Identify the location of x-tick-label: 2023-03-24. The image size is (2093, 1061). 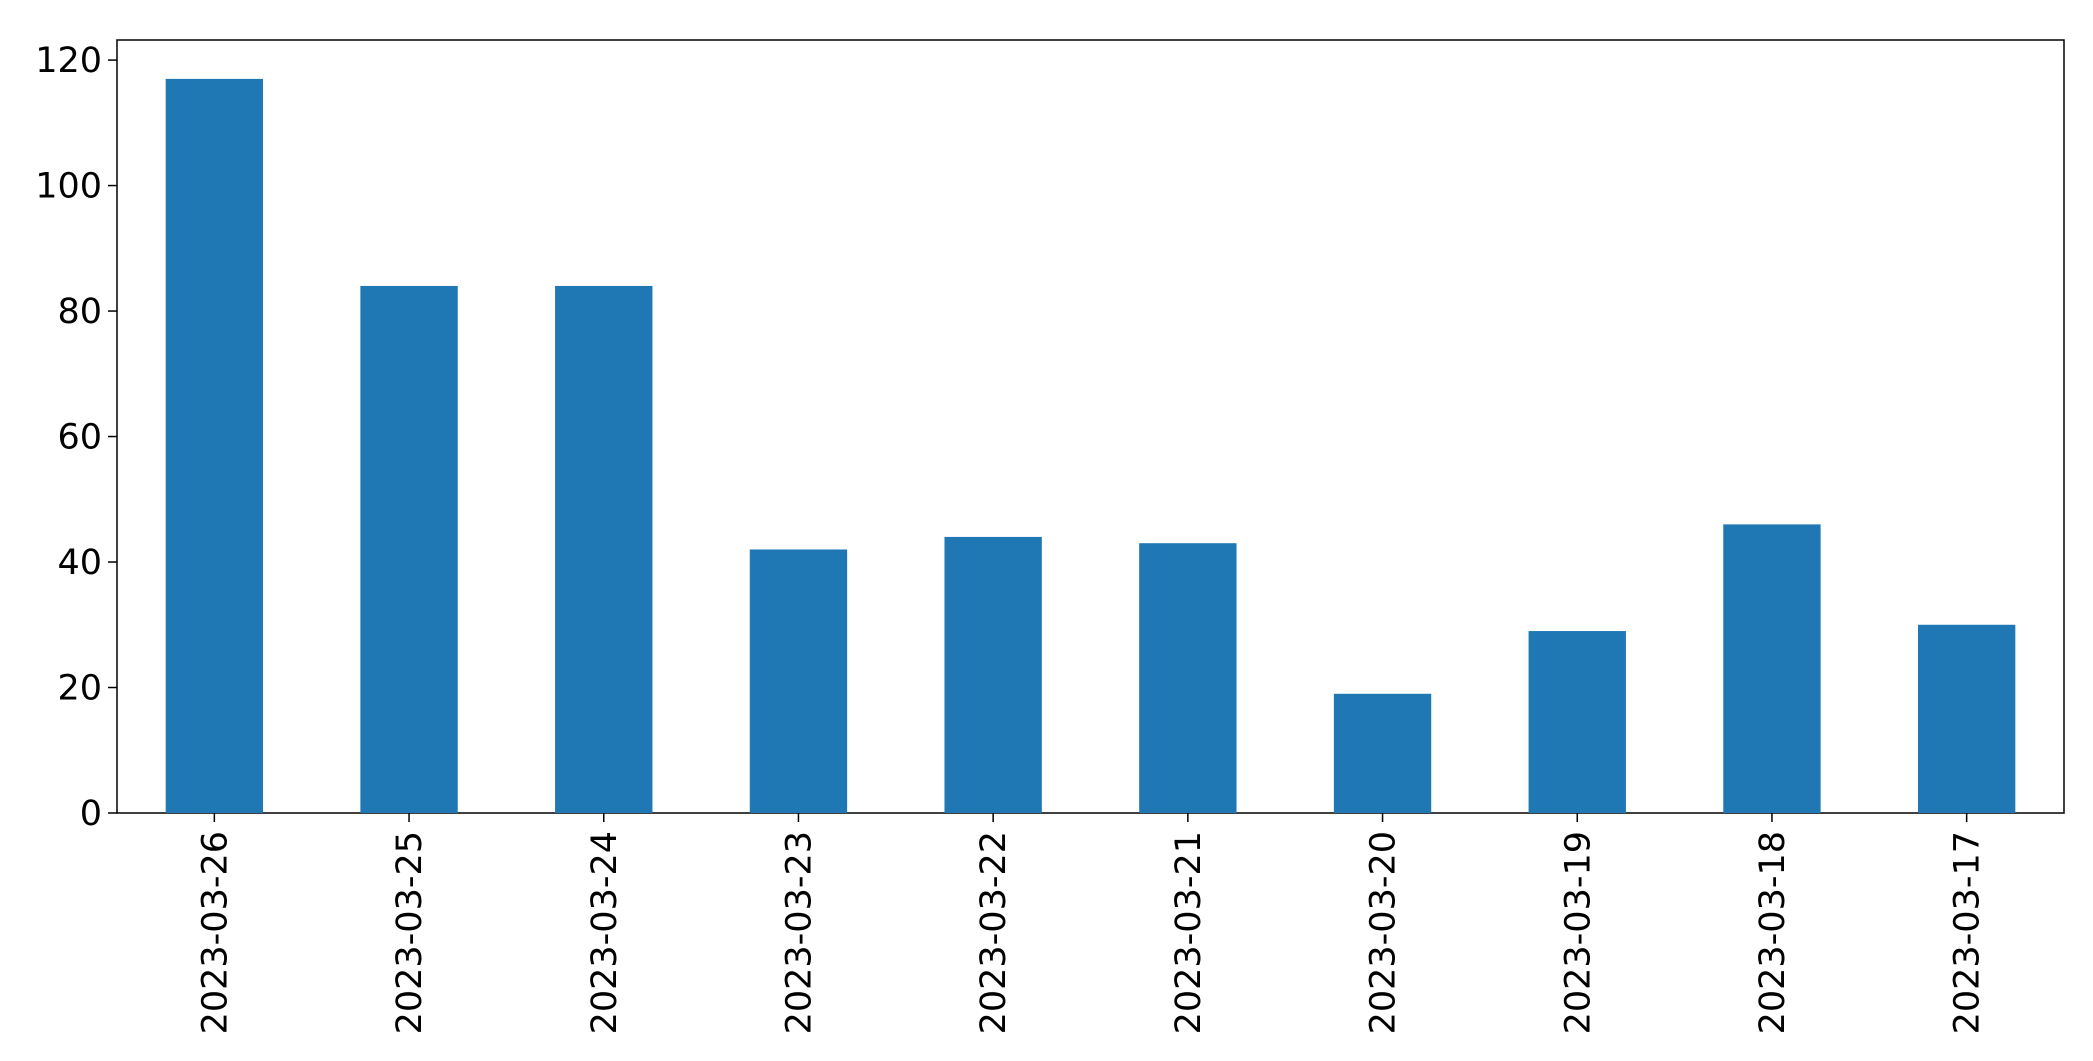
(605, 932).